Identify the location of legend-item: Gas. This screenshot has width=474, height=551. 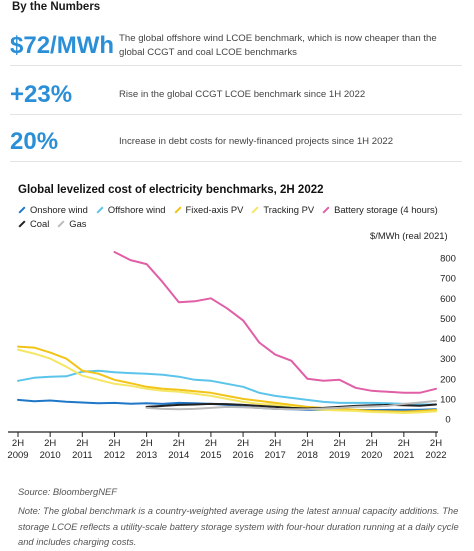
(71, 223).